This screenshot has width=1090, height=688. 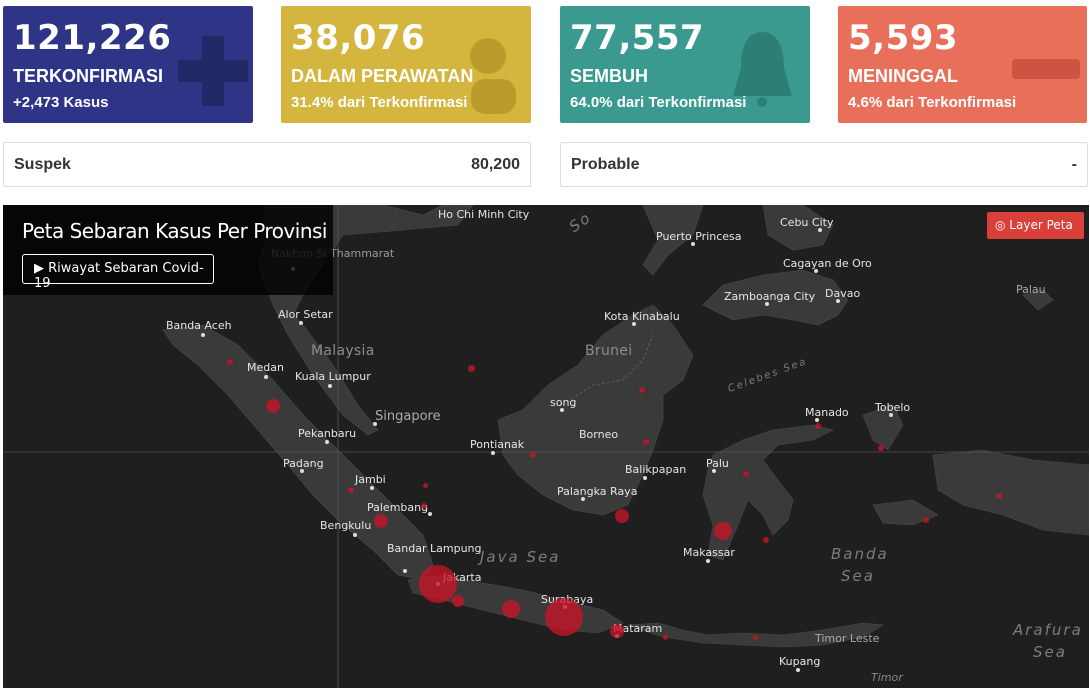 I want to click on bell-icon, so click(x=762, y=69).